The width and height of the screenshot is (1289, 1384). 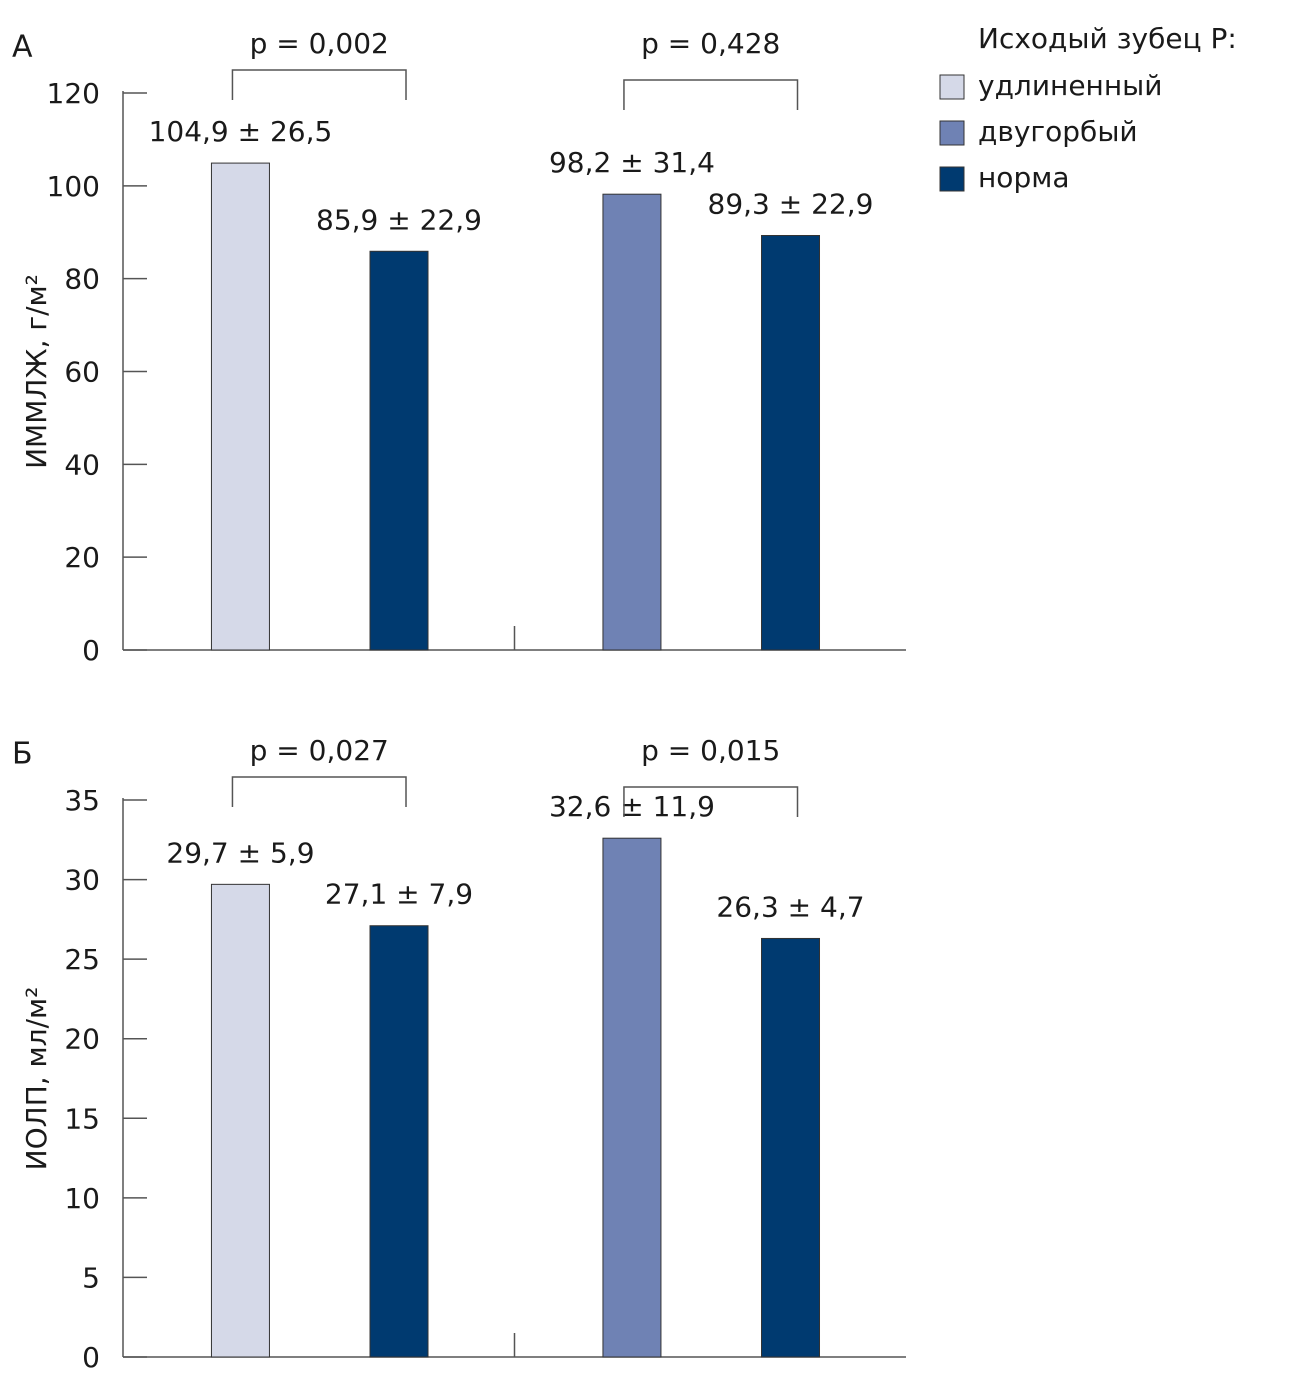 I want to click on legend-label: двугорбый, so click(x=1058, y=131).